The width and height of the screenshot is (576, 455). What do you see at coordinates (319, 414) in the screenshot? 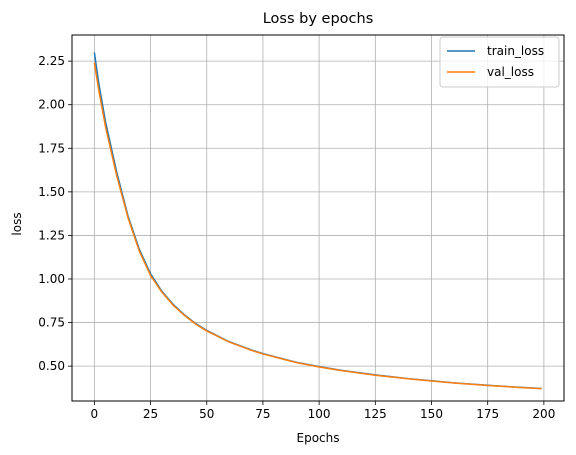
I see `x-tick-label: 100` at bounding box center [319, 414].